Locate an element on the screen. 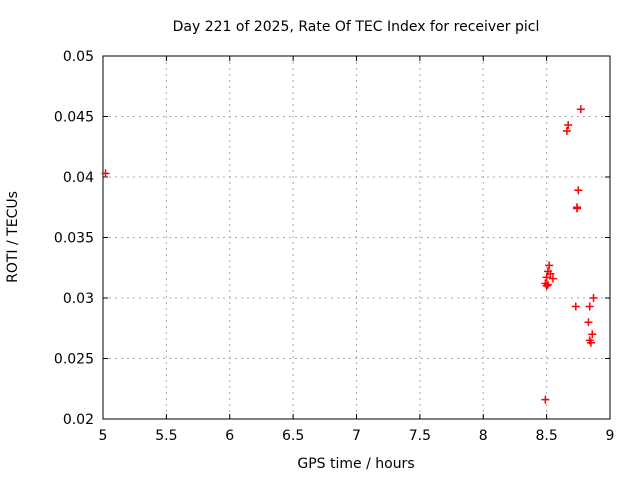 Image resolution: width=640 pixels, height=484 pixels. y-tick-label: 0.02 is located at coordinates (78, 420).